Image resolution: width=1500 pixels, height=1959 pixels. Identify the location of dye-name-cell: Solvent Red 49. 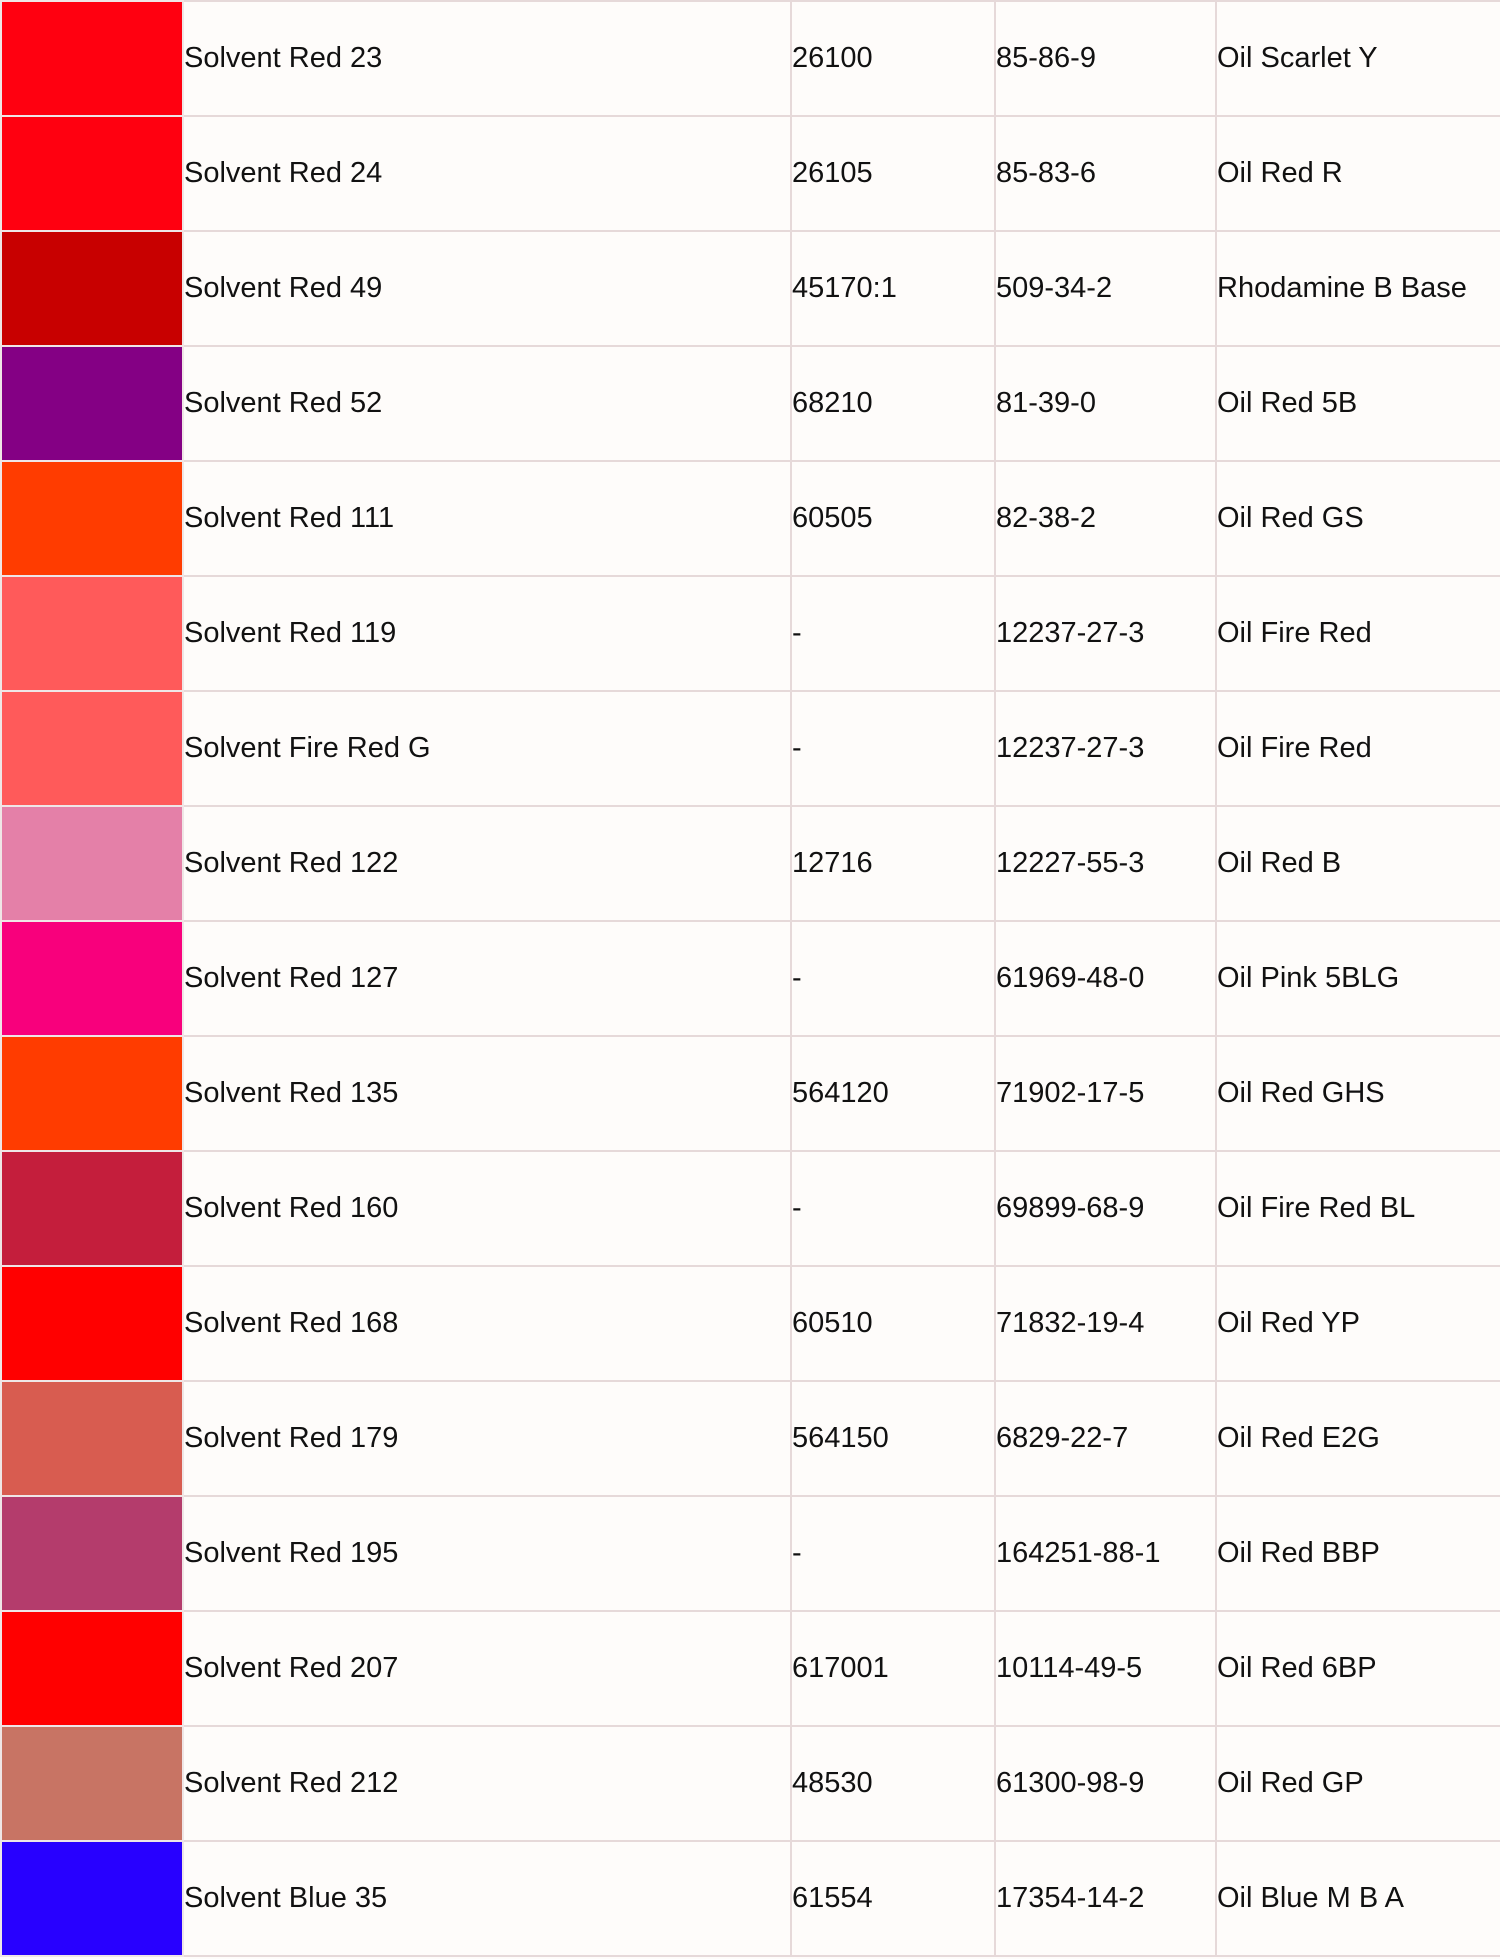
(487, 288).